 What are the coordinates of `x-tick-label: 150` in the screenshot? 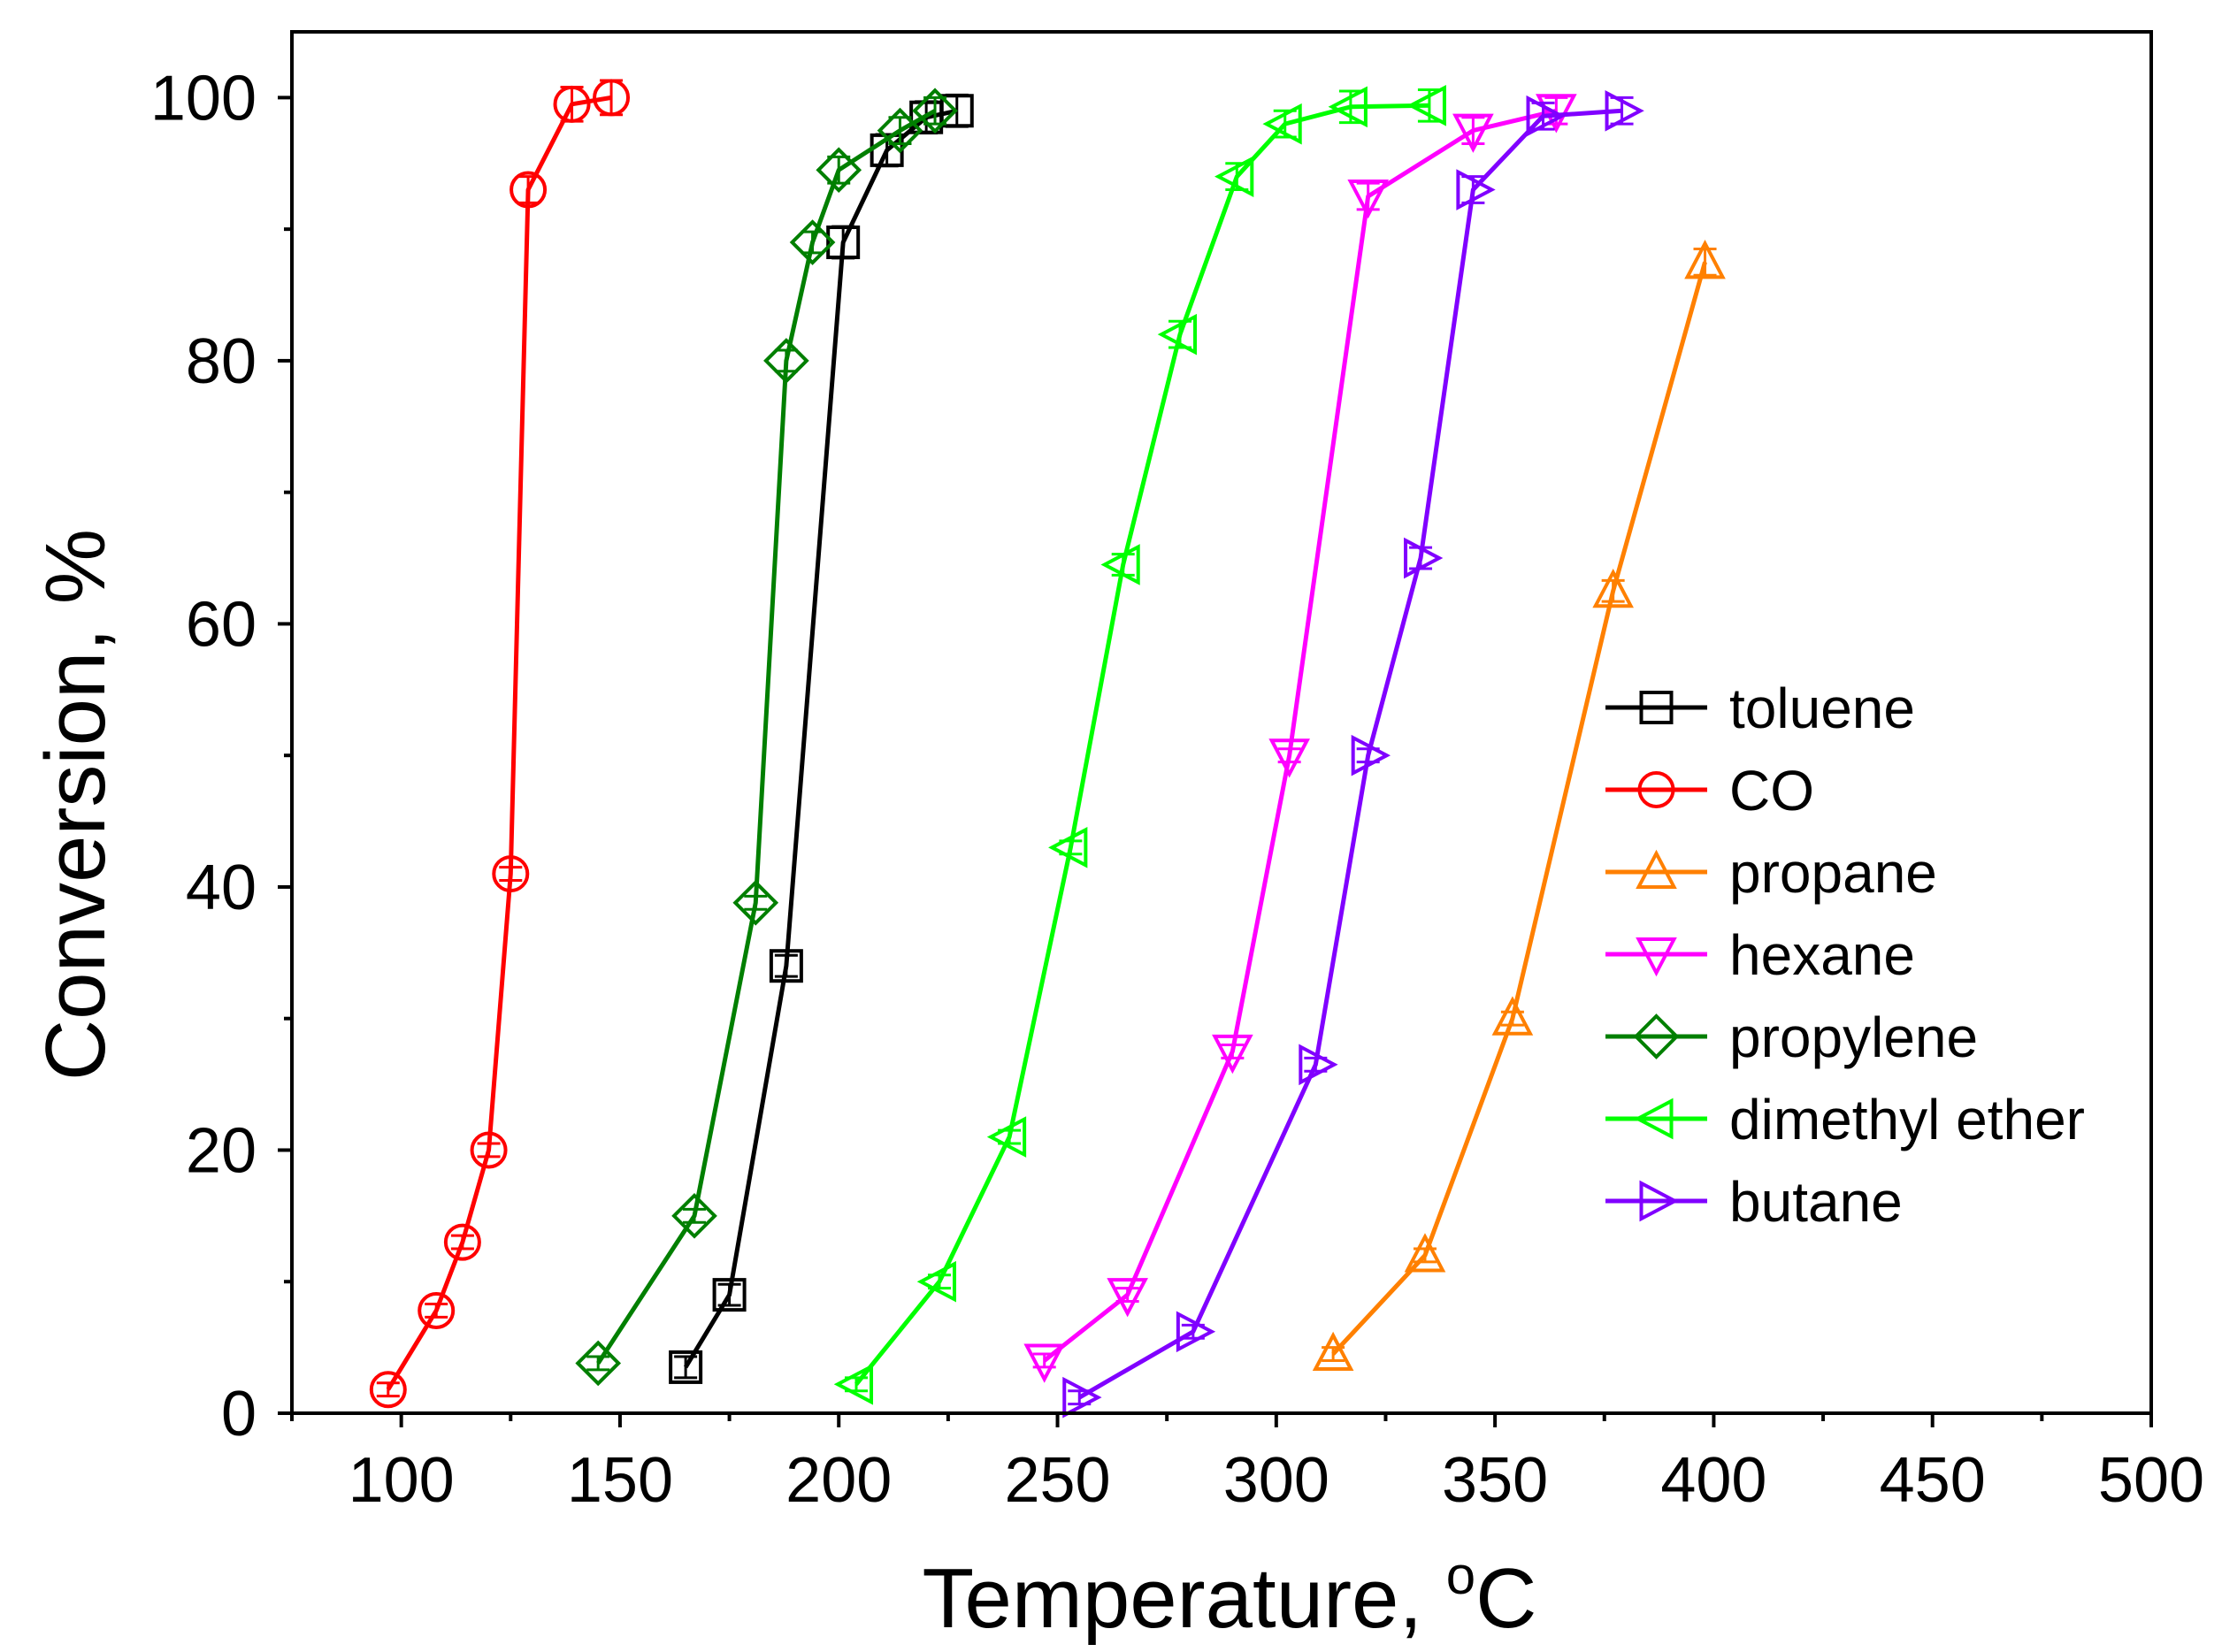 It's located at (620, 1480).